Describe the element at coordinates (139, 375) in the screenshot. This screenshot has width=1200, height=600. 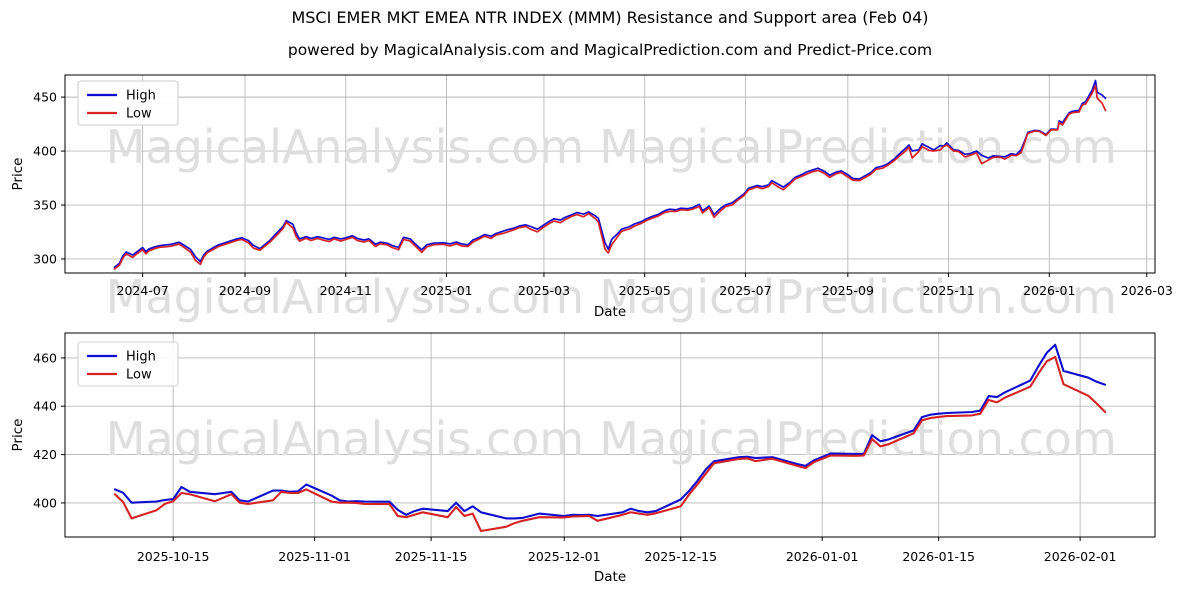
I see `zoom-chart-legend-low-label: Low` at that location.